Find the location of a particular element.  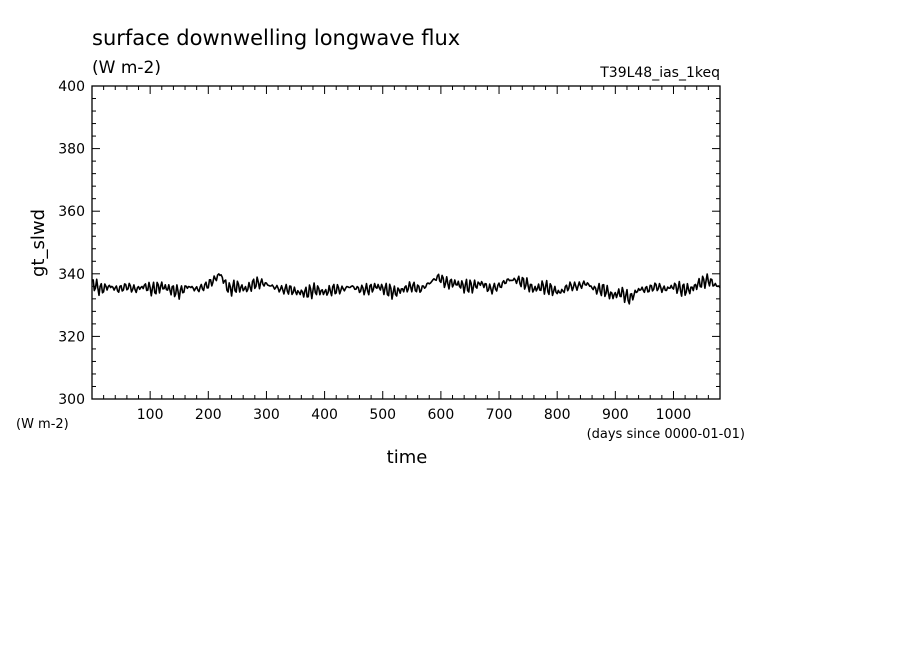

x-axis-units: (days since 0000-01-01) is located at coordinates (666, 434).